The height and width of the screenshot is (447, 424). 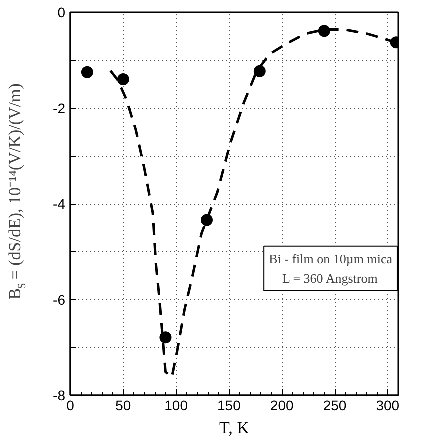 What do you see at coordinates (335, 406) in the screenshot?
I see `x-tick-label: 250` at bounding box center [335, 406].